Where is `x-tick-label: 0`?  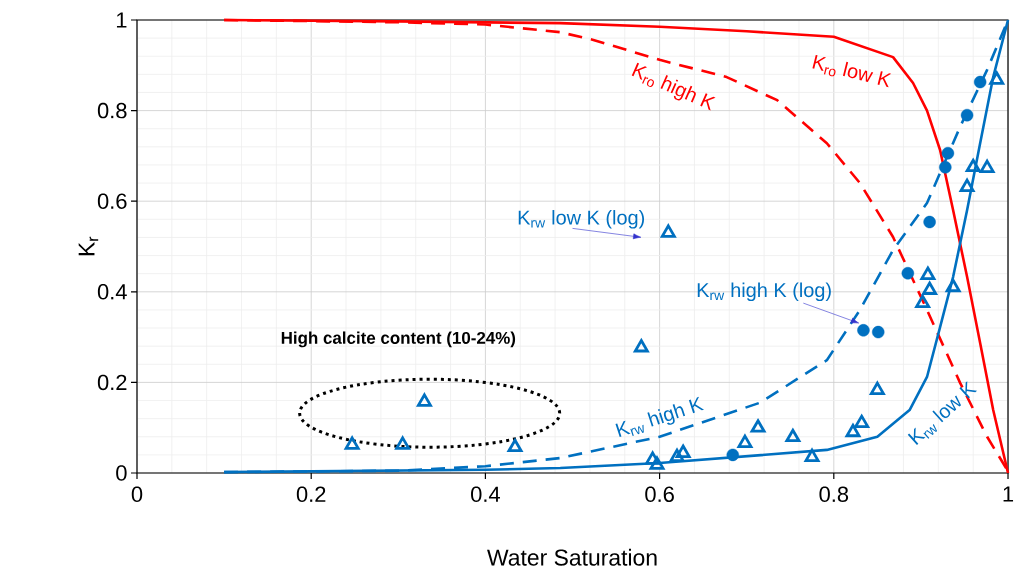
x-tick-label: 0 is located at coordinates (137, 494).